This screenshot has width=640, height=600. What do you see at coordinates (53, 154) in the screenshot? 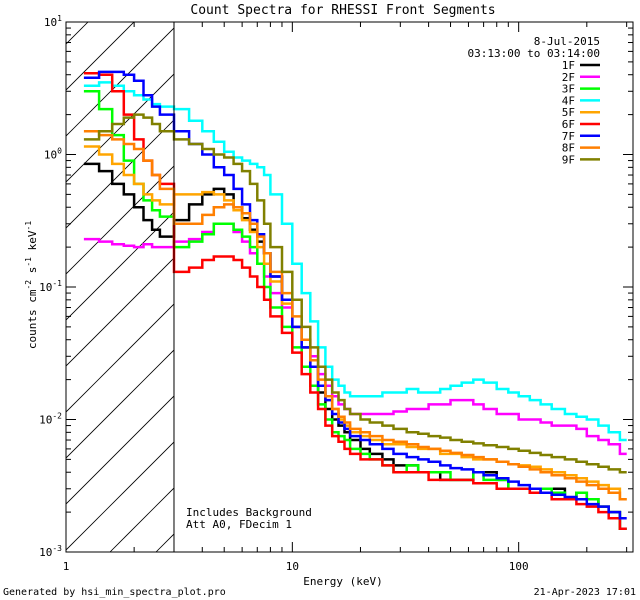
I see `y-tick-label: 10⁰` at bounding box center [53, 154].